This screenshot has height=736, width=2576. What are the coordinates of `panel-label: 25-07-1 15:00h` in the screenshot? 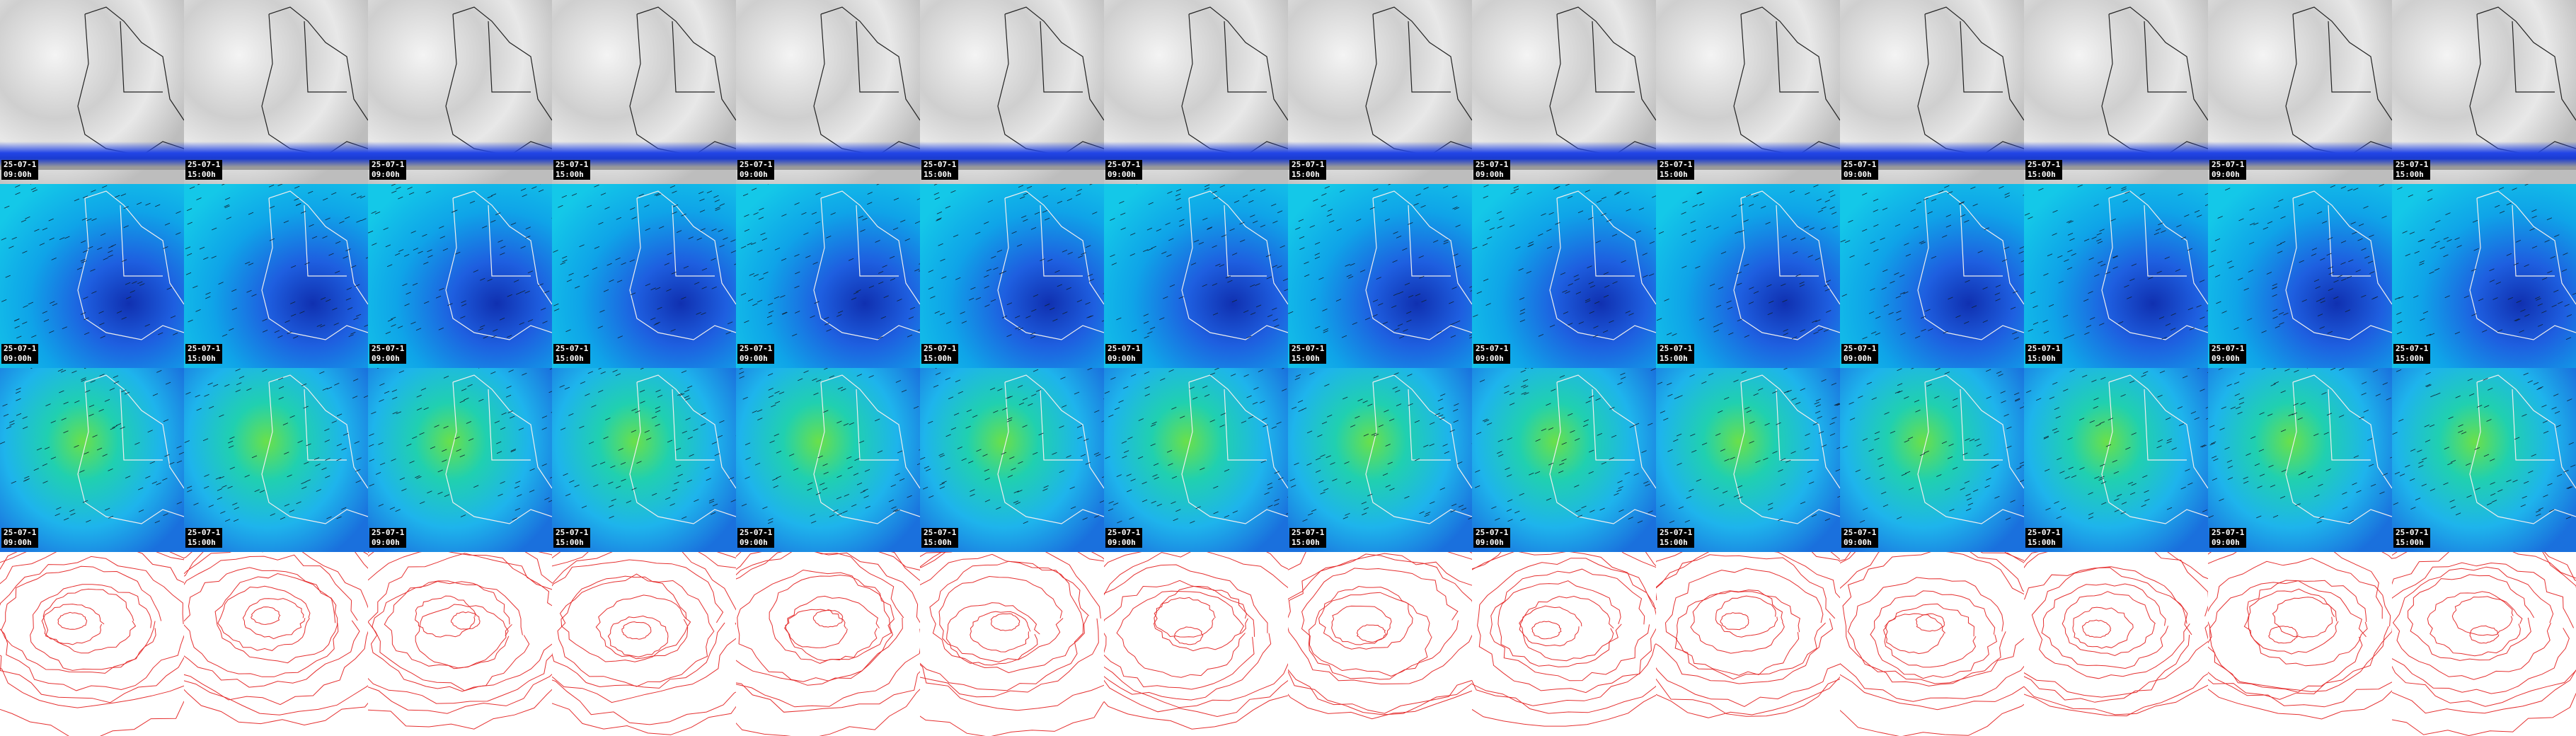 It's located at (204, 538).